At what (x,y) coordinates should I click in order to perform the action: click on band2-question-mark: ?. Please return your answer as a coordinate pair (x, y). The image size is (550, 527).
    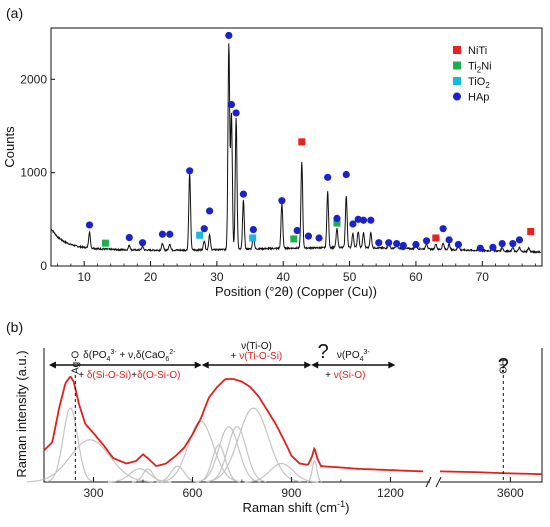
    Looking at the image, I should click on (323, 352).